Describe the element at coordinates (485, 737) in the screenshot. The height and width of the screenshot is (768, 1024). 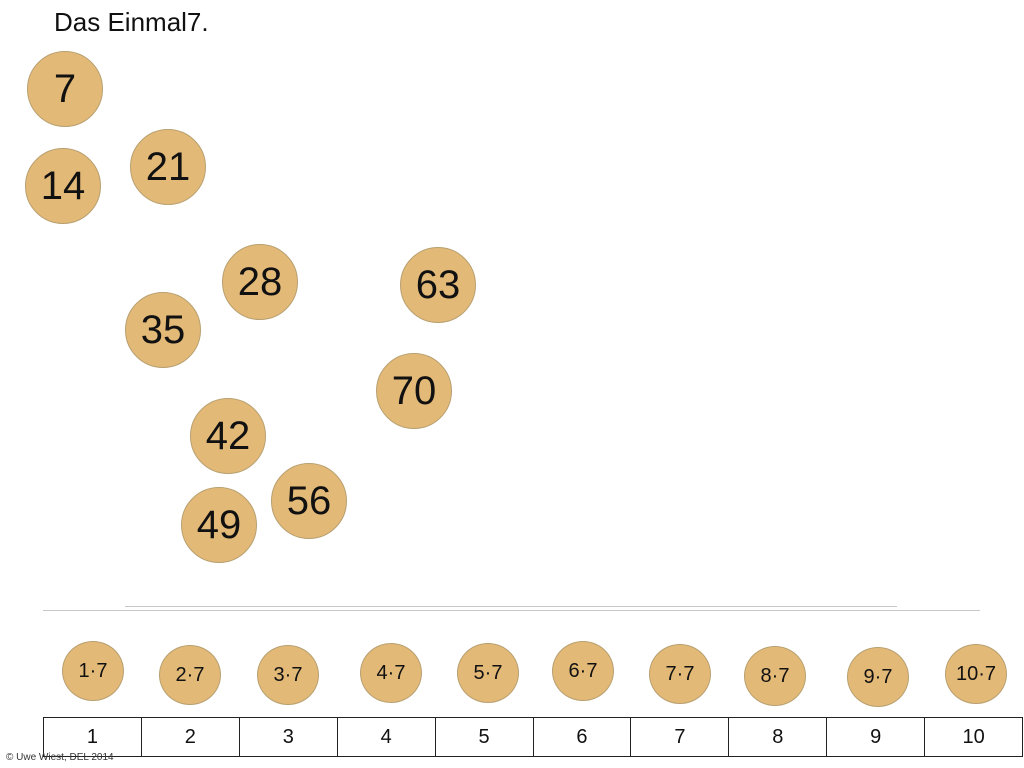
I see `number-line-cell: 5` at that location.